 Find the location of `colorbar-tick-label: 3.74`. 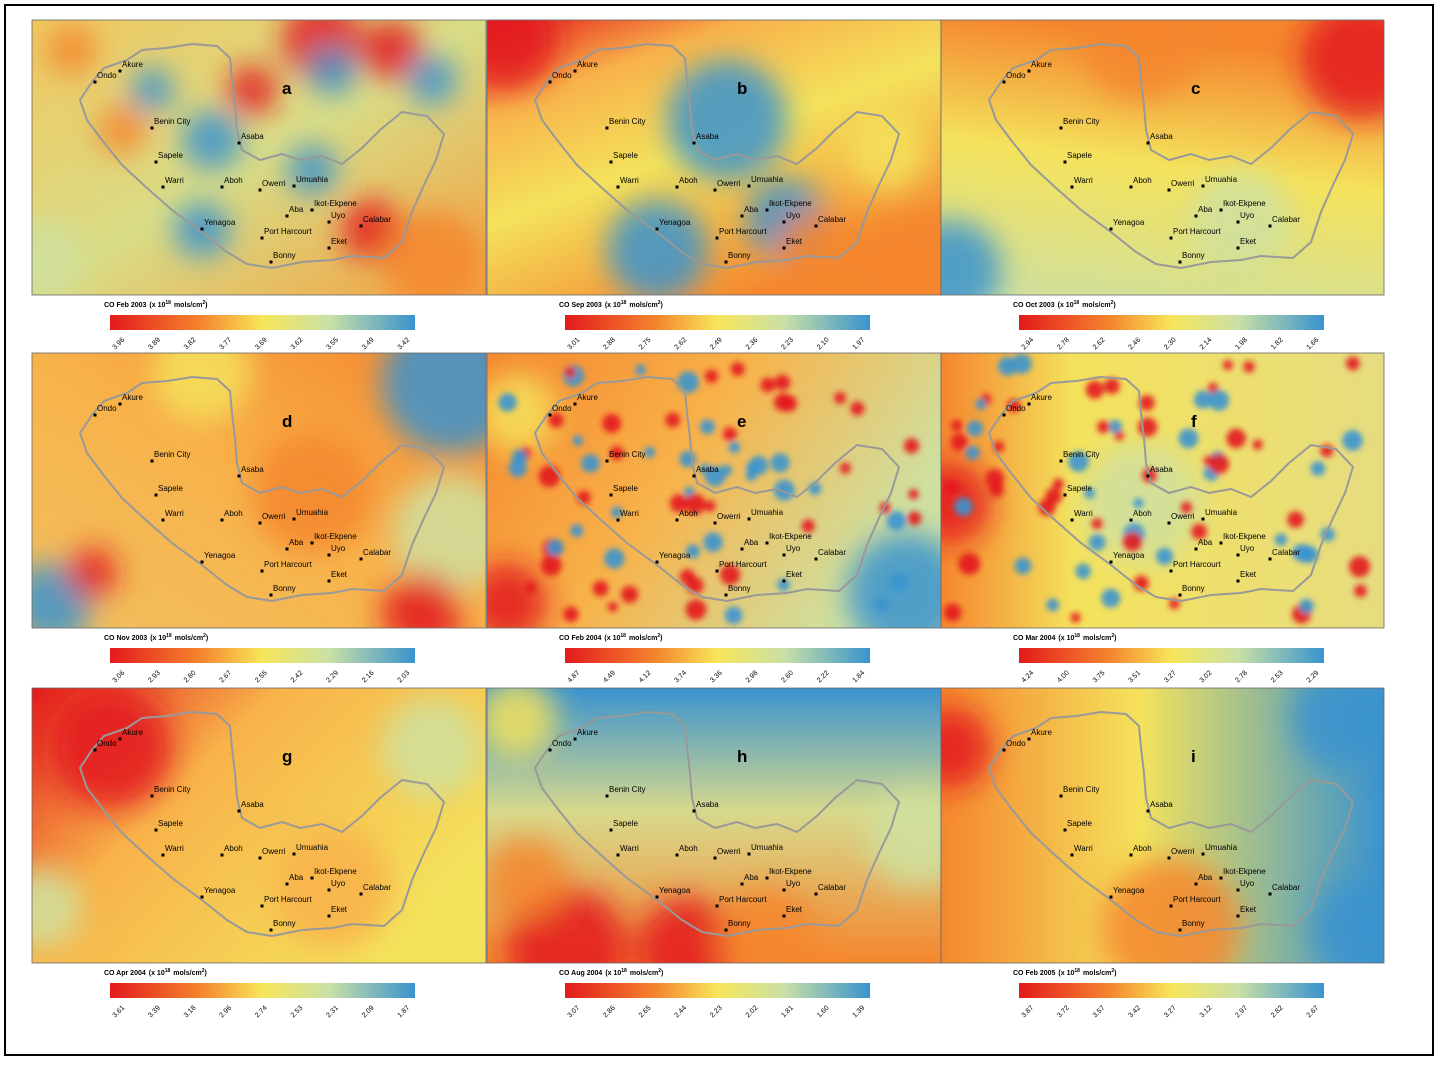

colorbar-tick-label: 3.74 is located at coordinates (681, 677).